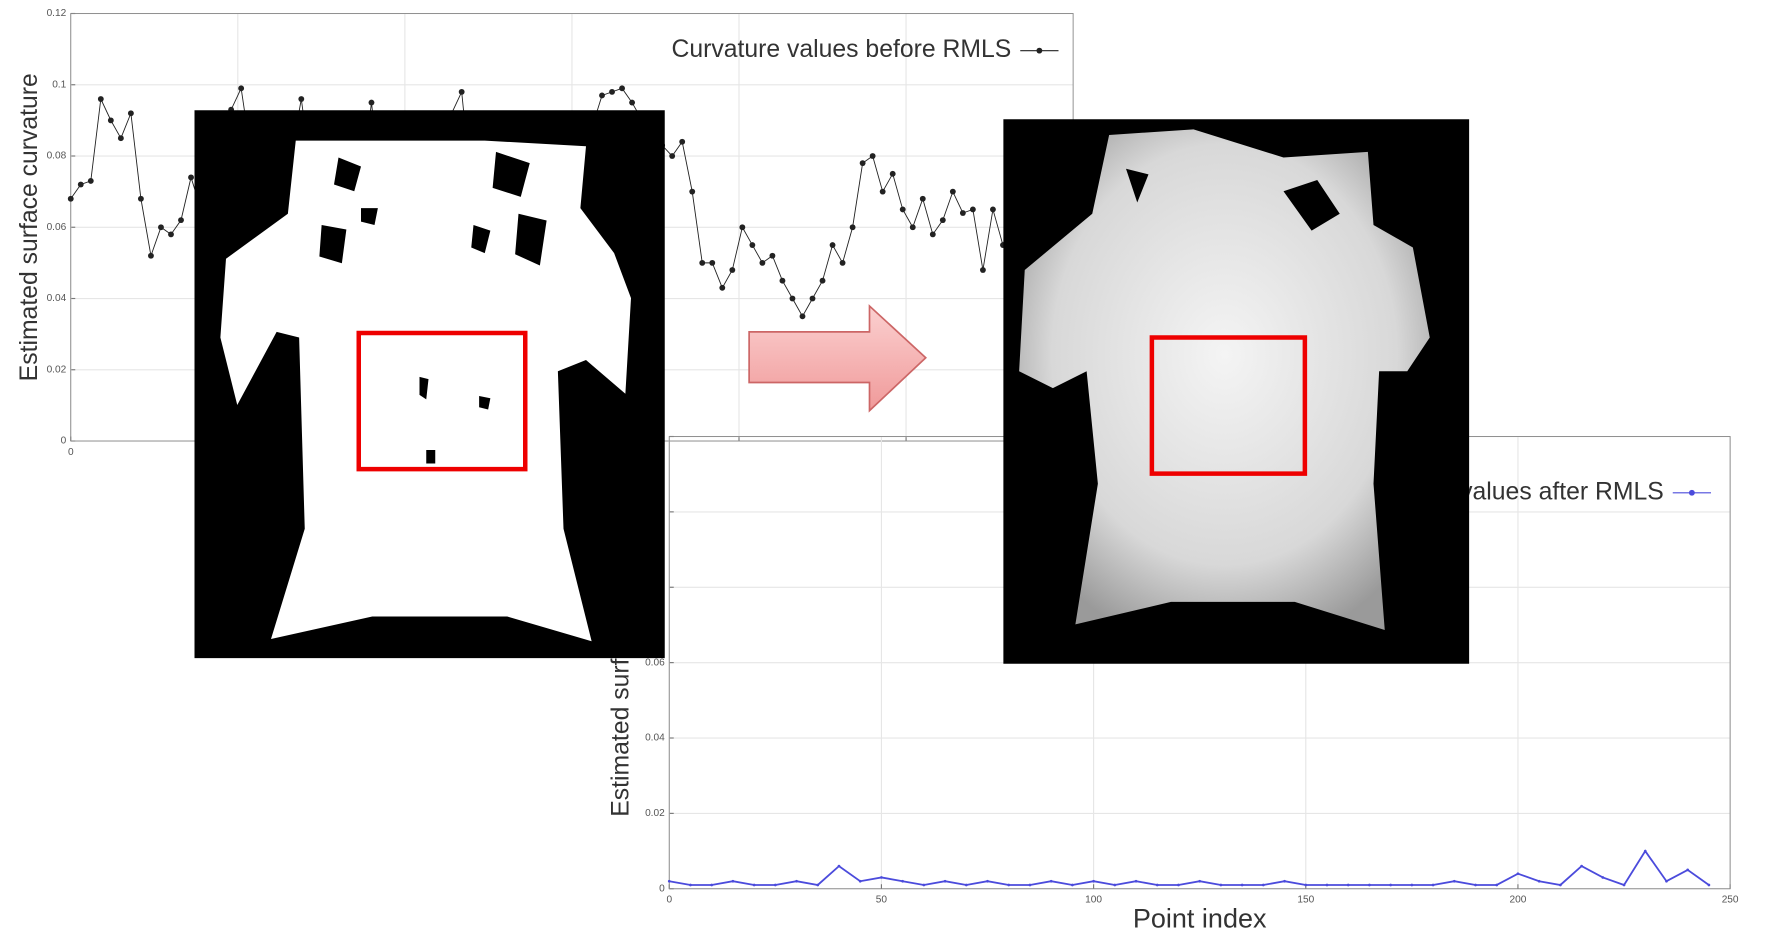  I want to click on x-tick-label: 0, so click(669, 900).